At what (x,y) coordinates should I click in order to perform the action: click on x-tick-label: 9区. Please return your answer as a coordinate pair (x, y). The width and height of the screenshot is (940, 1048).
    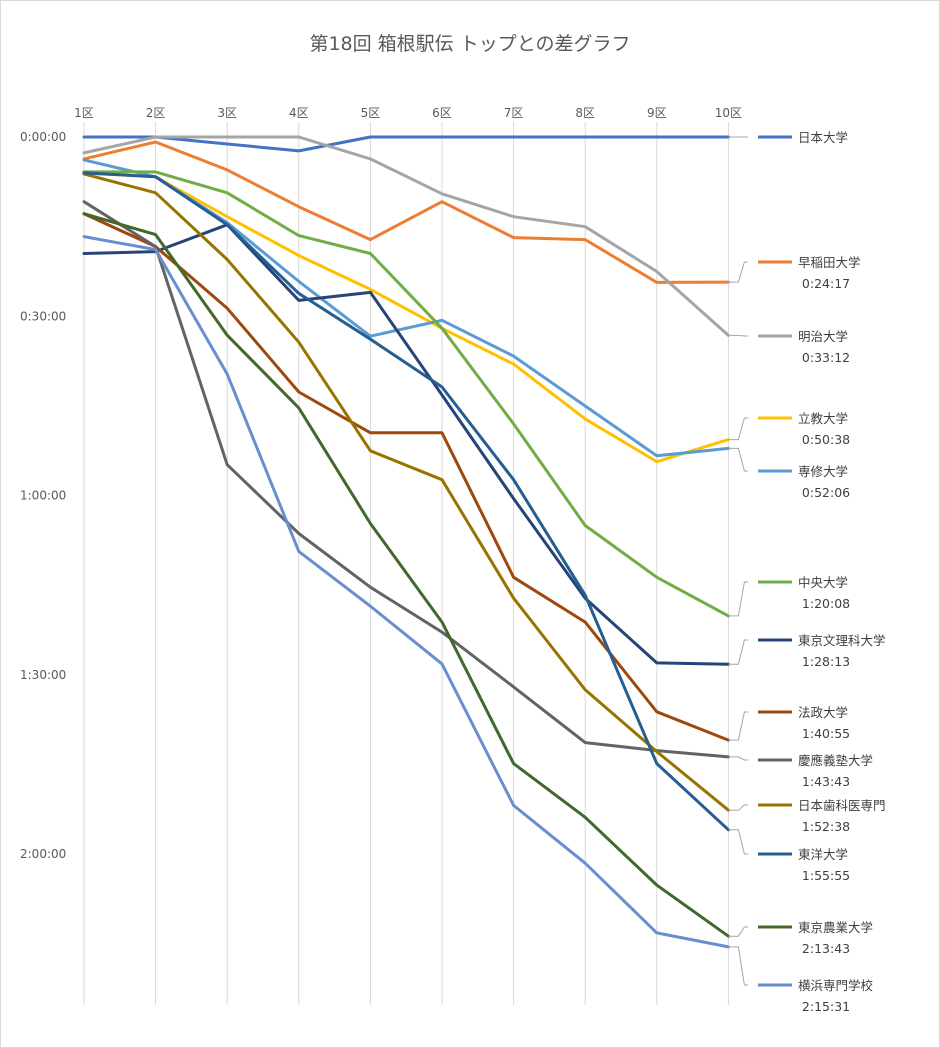
    Looking at the image, I should click on (657, 113).